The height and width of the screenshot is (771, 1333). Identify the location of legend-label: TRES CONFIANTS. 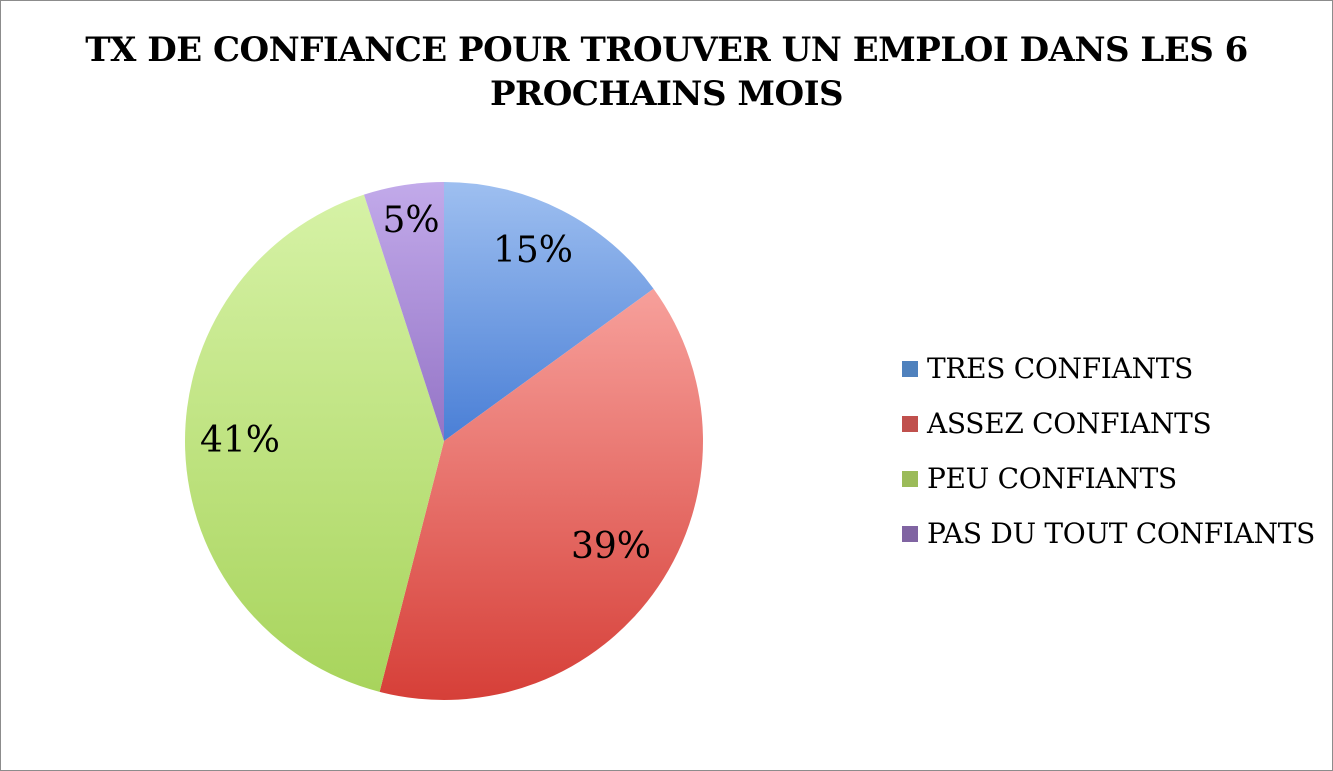
(1060, 368).